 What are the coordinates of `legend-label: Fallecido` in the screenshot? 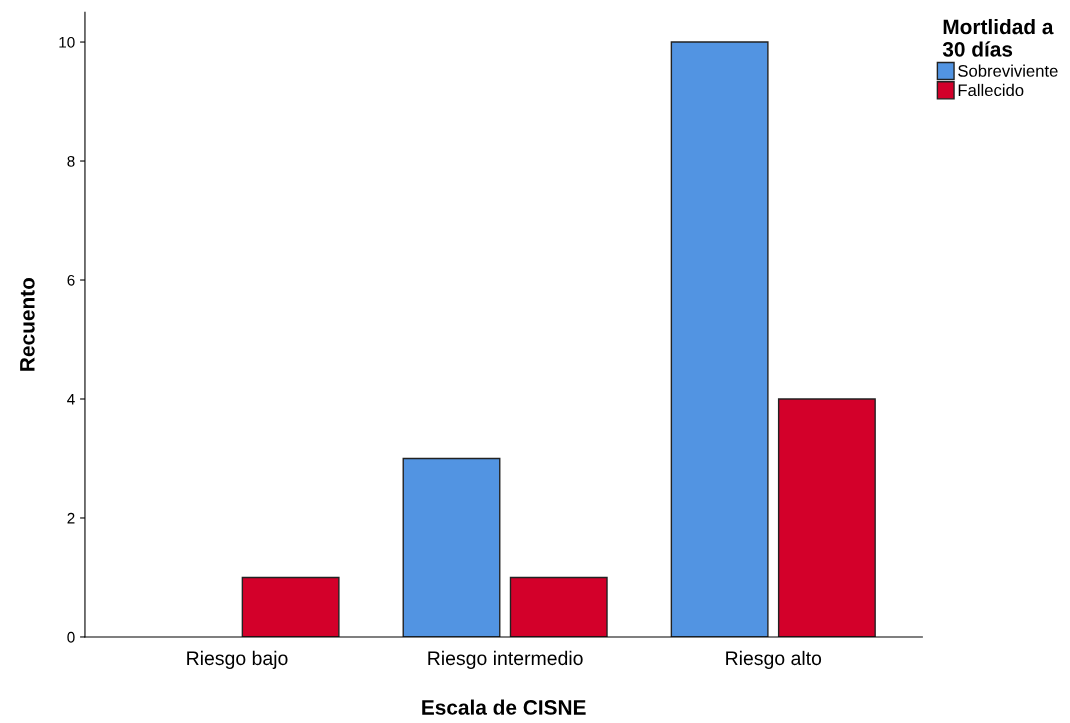 It's located at (991, 90).